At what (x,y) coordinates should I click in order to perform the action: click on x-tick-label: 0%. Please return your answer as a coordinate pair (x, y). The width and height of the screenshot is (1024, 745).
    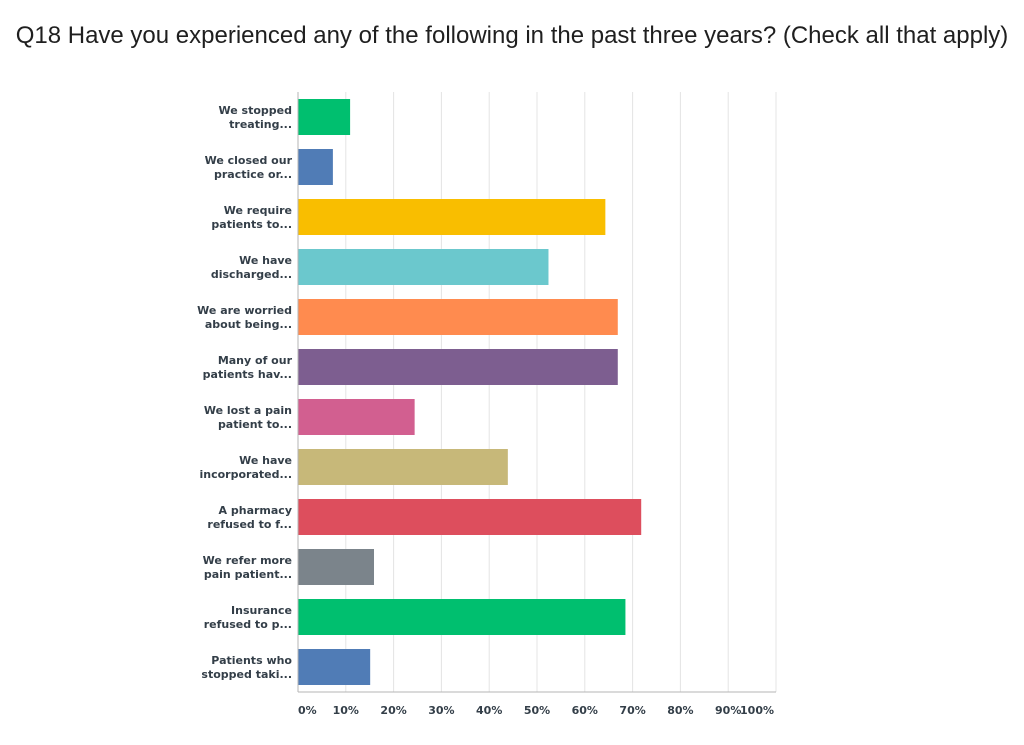
    Looking at the image, I should click on (307, 710).